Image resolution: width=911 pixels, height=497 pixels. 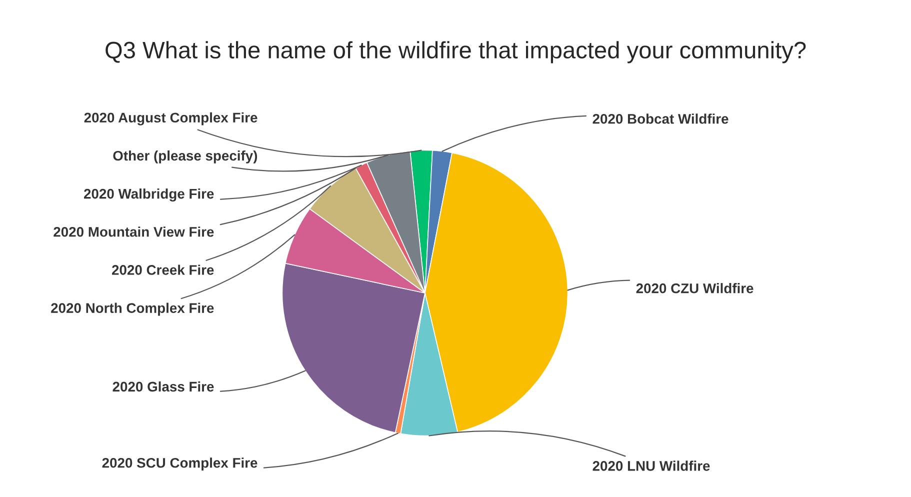 I want to click on slice-label: 2020 Bobcat Wildfire, so click(x=660, y=119).